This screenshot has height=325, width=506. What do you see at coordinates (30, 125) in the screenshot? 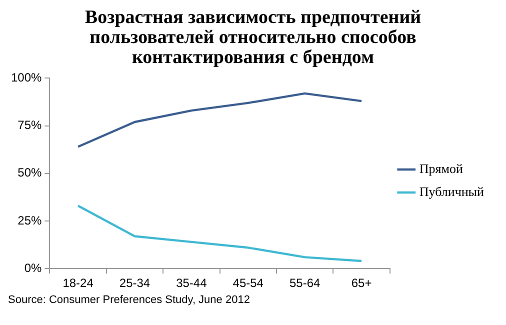
I see `y-tick-label: 75%` at bounding box center [30, 125].